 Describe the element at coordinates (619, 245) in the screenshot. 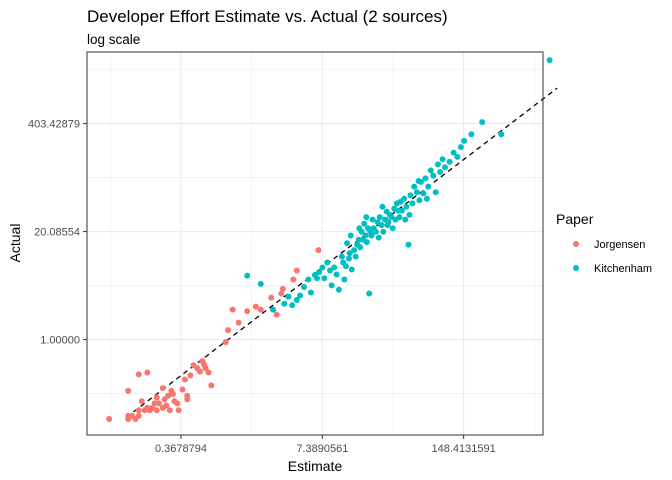

I see `legend-label-jorgensen: Jorgensen` at that location.